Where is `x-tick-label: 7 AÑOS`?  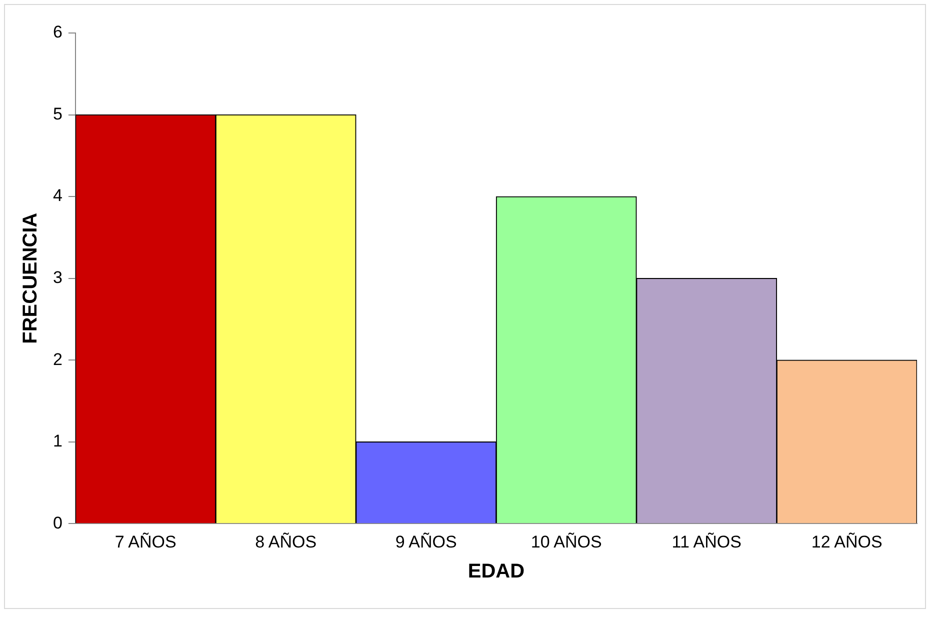 x-tick-label: 7 AÑOS is located at coordinates (145, 542).